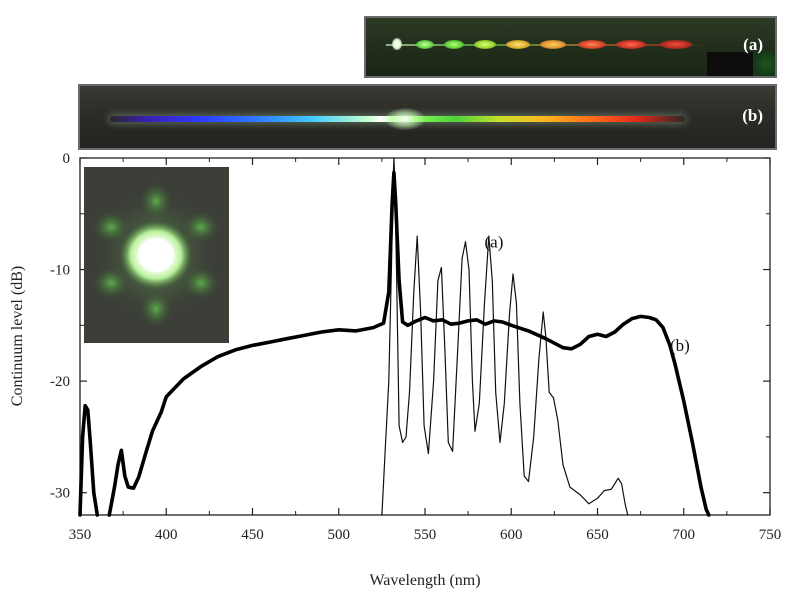 Image resolution: width=800 pixels, height=600 pixels. What do you see at coordinates (764, 64) in the screenshot?
I see `photo-green-corner` at bounding box center [764, 64].